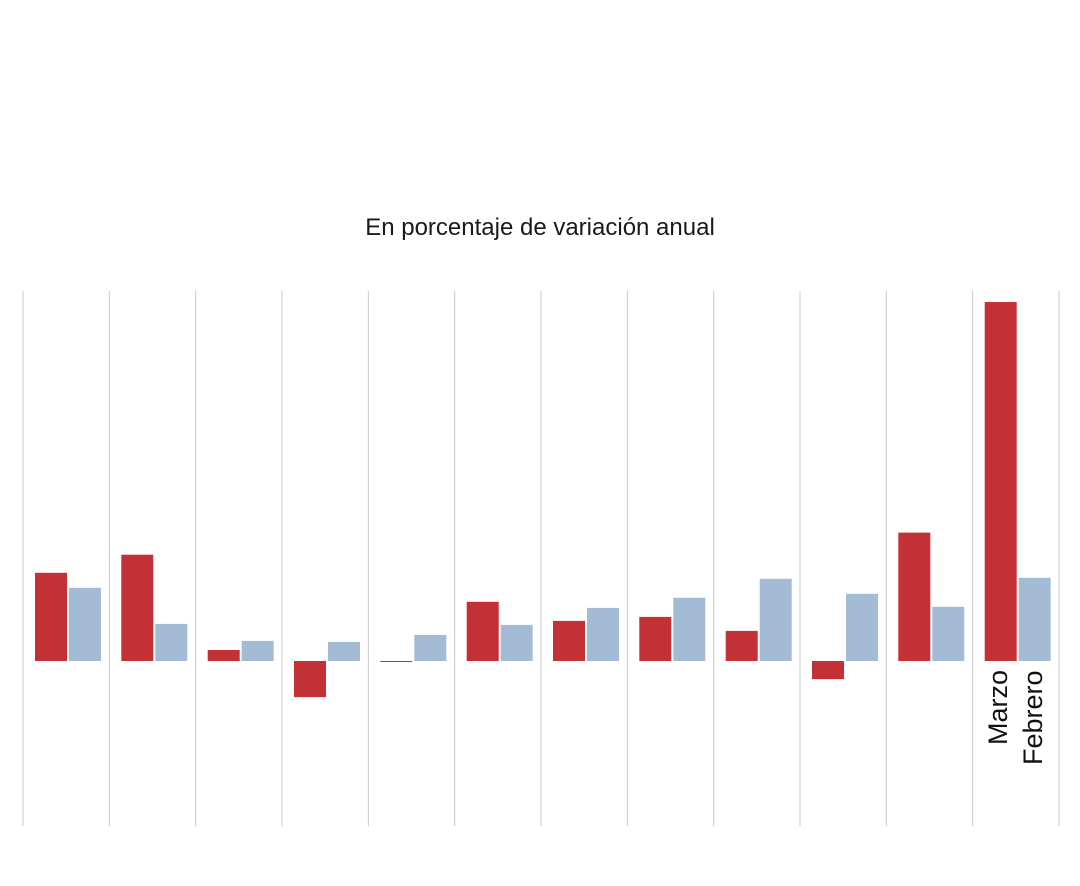  What do you see at coordinates (540, 227) in the screenshot?
I see `chart-title: En porcentaje de variación anual` at bounding box center [540, 227].